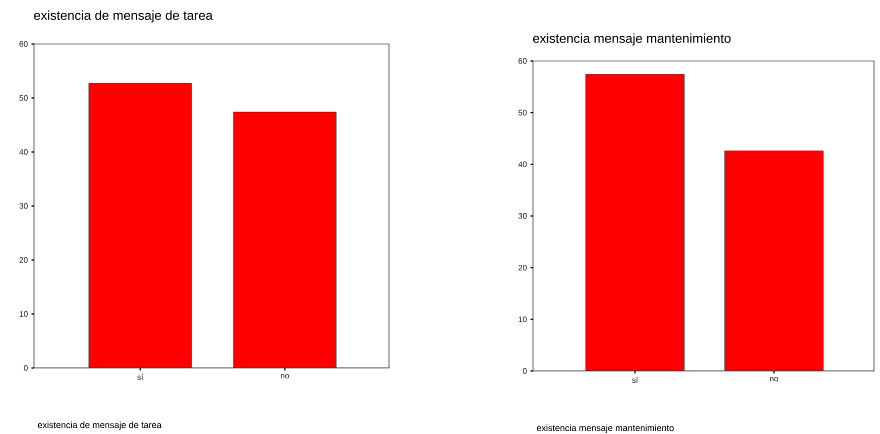 This screenshot has height=434, width=880. What do you see at coordinates (605, 428) in the screenshot?
I see `x-axis-title: existencia mensaje mantenimiento` at bounding box center [605, 428].